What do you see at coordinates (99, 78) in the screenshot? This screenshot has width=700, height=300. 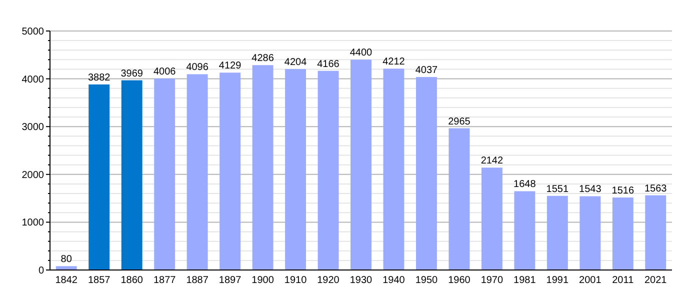 I see `data-label: 3882` at bounding box center [99, 78].